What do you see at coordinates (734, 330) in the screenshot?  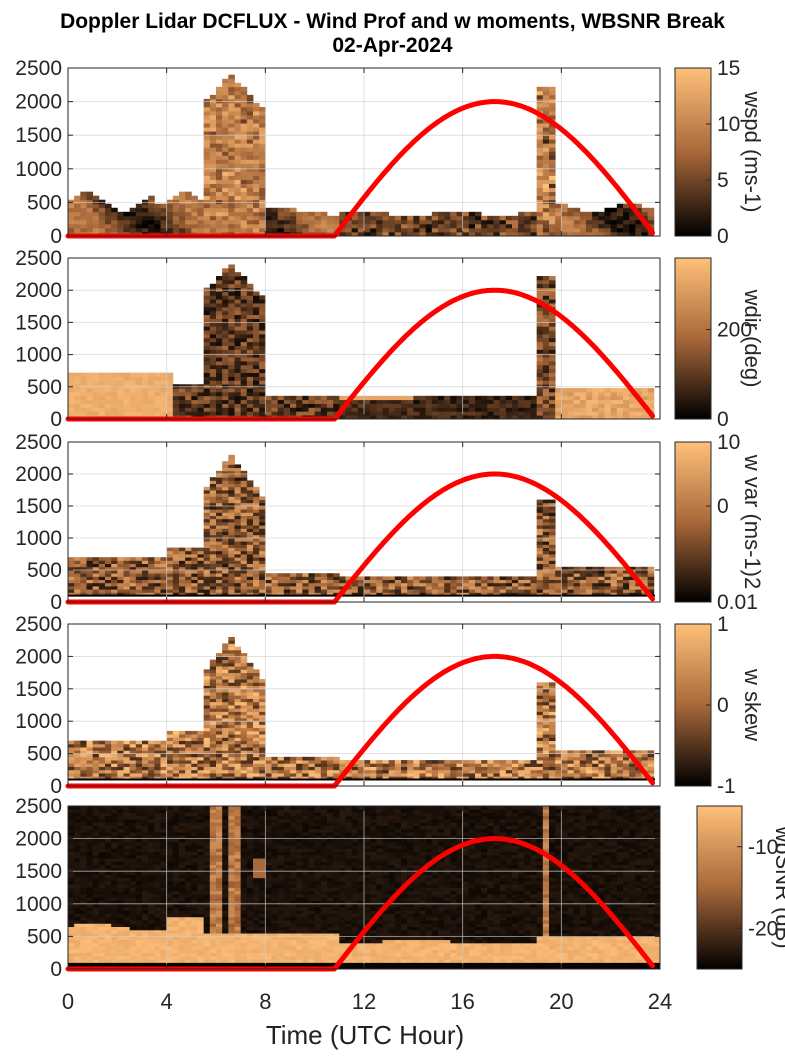 I see `colorbar-tick-label: 200` at bounding box center [734, 330].